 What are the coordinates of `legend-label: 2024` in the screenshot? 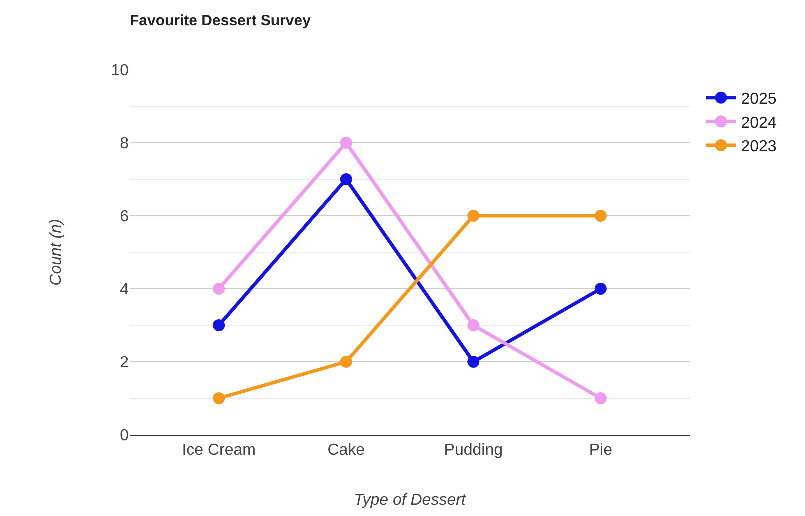 It's located at (759, 123).